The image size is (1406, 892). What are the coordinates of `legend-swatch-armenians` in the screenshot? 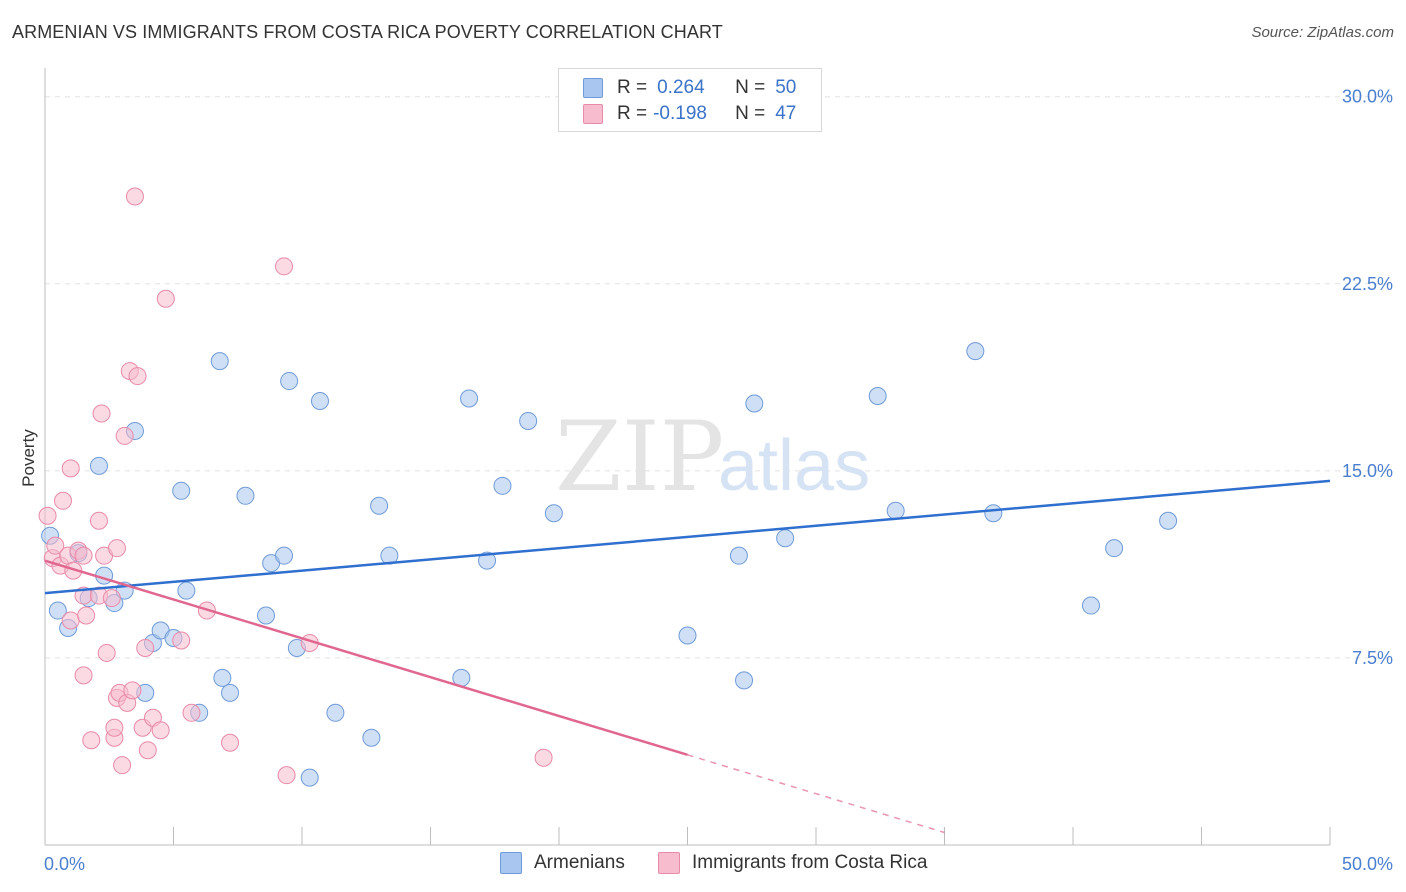 It's located at (593, 88).